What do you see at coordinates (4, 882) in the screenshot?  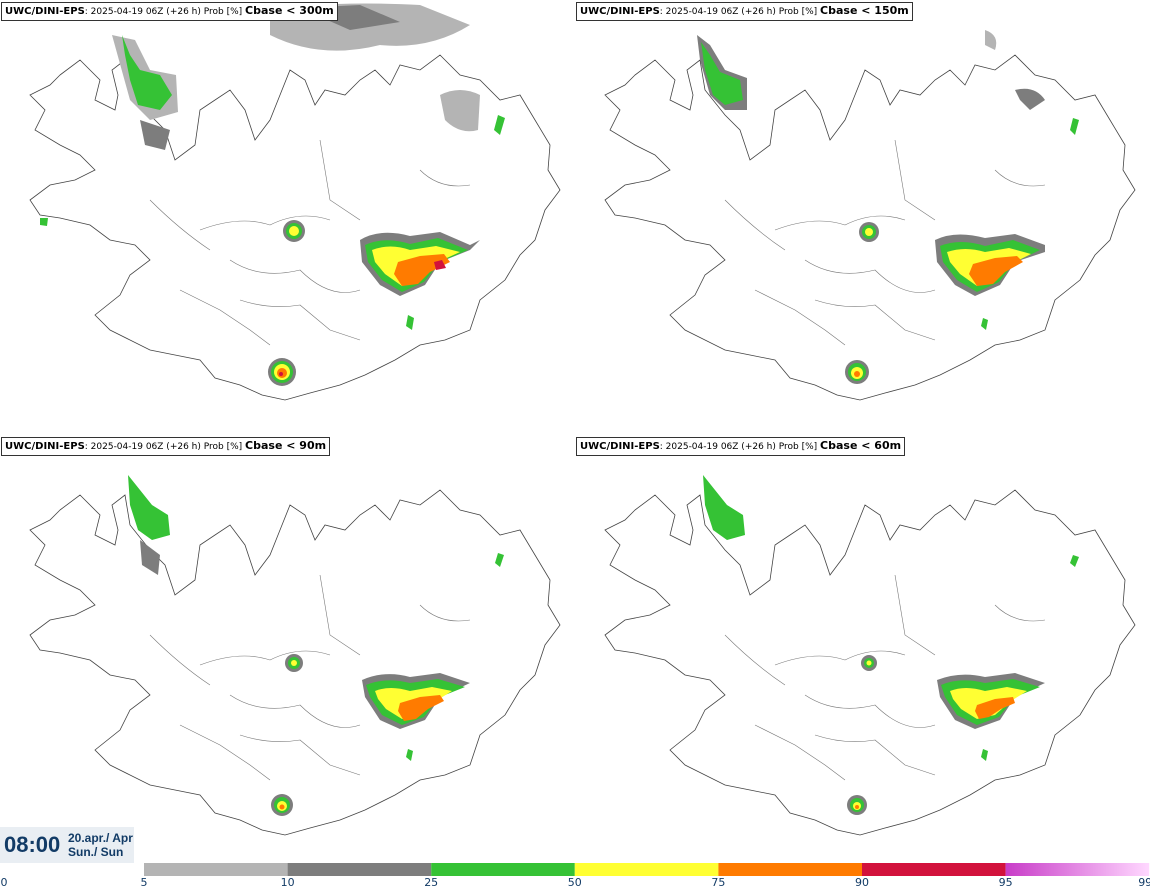 I see `legend-tick-0: 0` at bounding box center [4, 882].